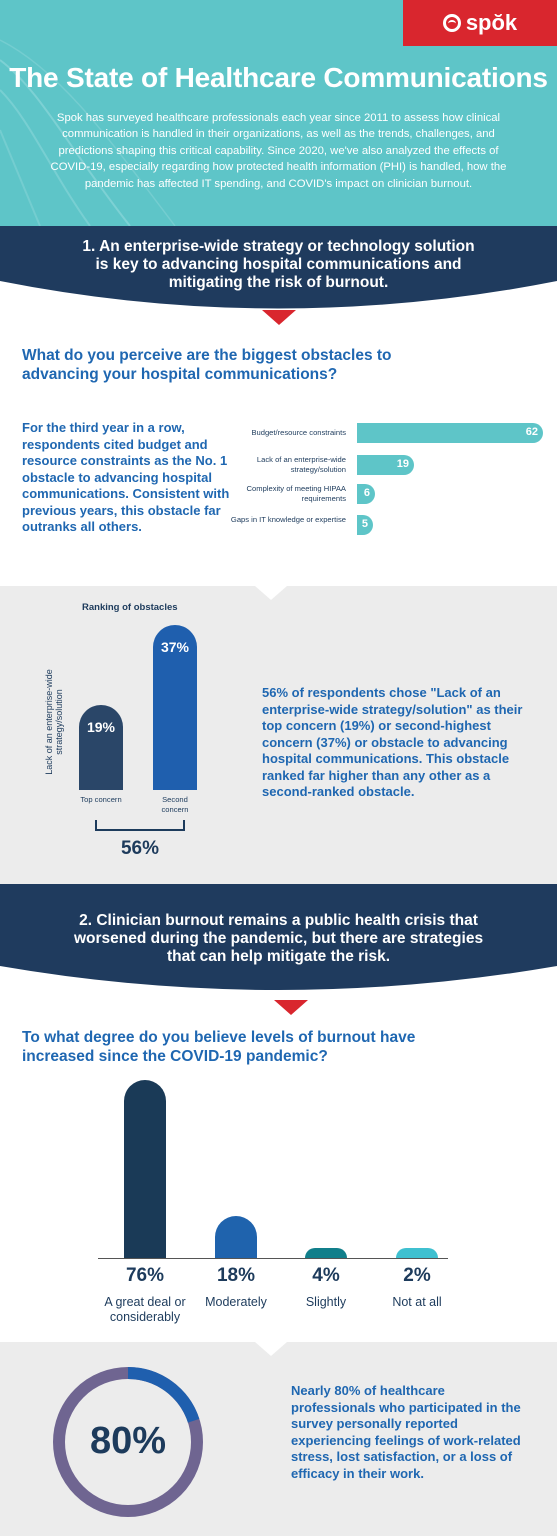 The width and height of the screenshot is (557, 1536). What do you see at coordinates (175, 707) in the screenshot?
I see `second-concern-bar: 37%` at bounding box center [175, 707].